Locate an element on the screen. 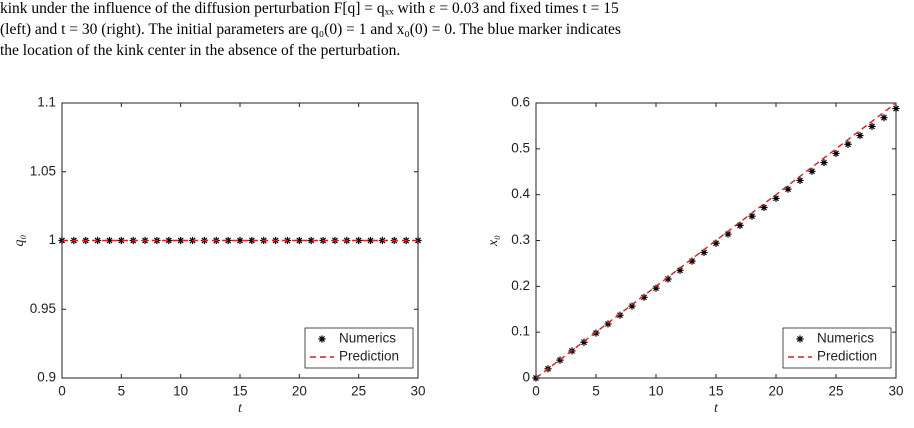 The image size is (914, 428). y-axis-label: q₀ is located at coordinates (19, 240).